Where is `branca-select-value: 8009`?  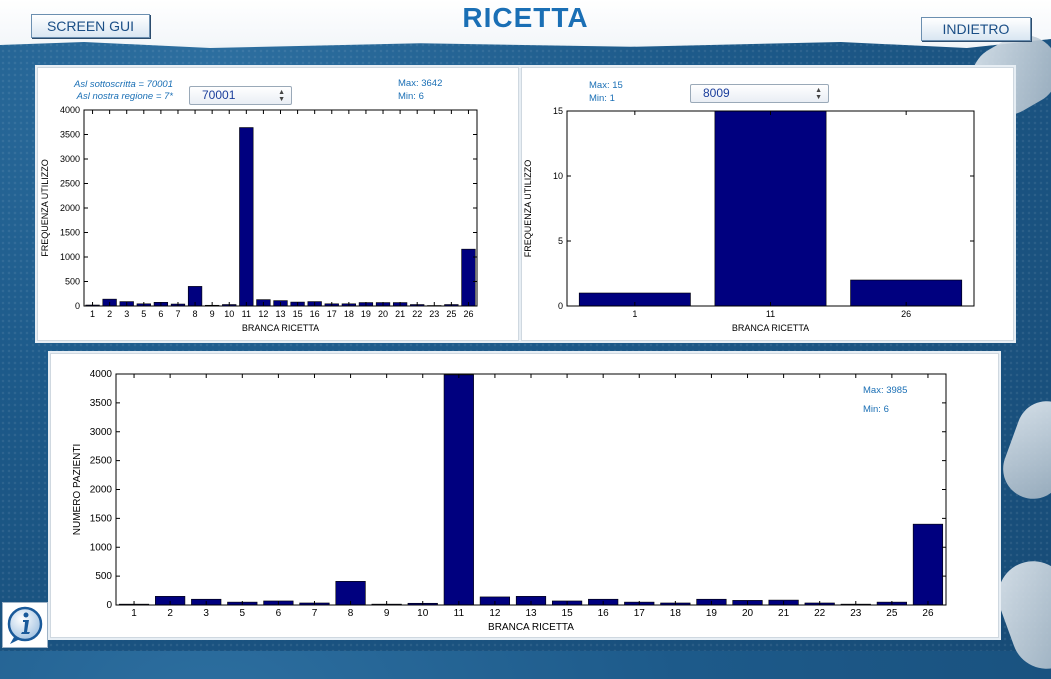 branca-select-value: 8009 is located at coordinates (716, 93).